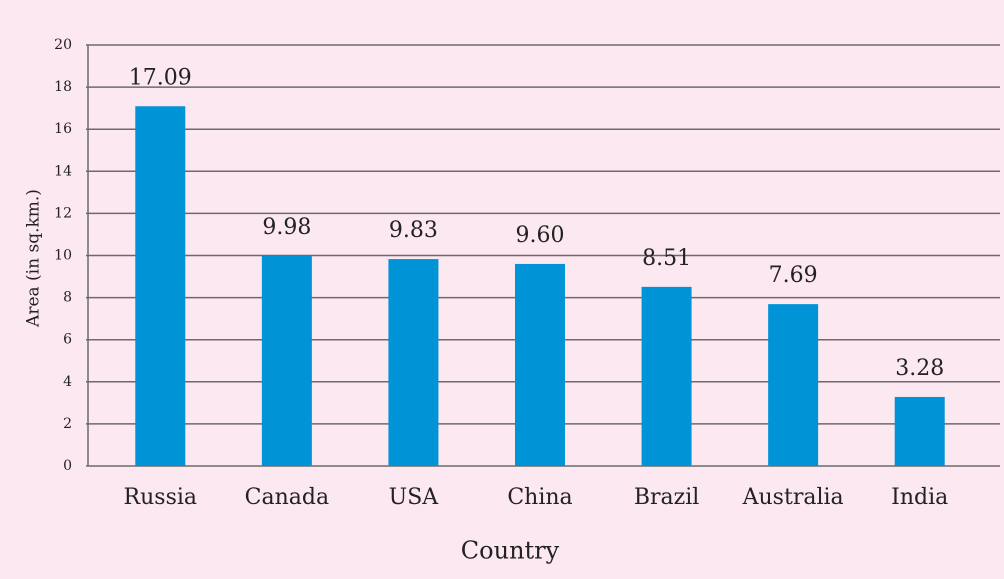 This screenshot has width=1004, height=579. What do you see at coordinates (63, 256) in the screenshot?
I see `y-tick-label: 10` at bounding box center [63, 256].